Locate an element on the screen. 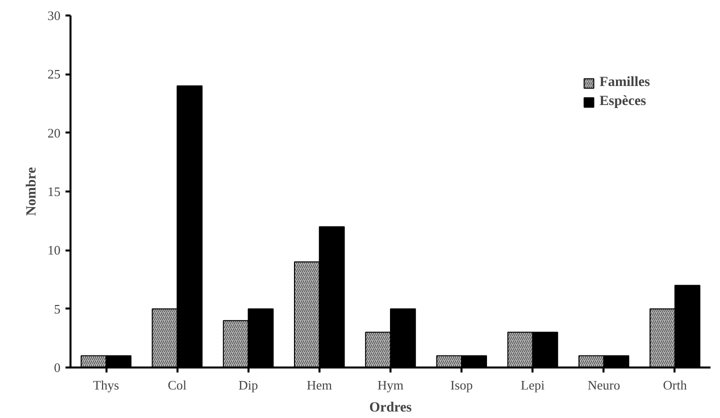 The image size is (720, 418). legend-label: Espèces is located at coordinates (622, 102).